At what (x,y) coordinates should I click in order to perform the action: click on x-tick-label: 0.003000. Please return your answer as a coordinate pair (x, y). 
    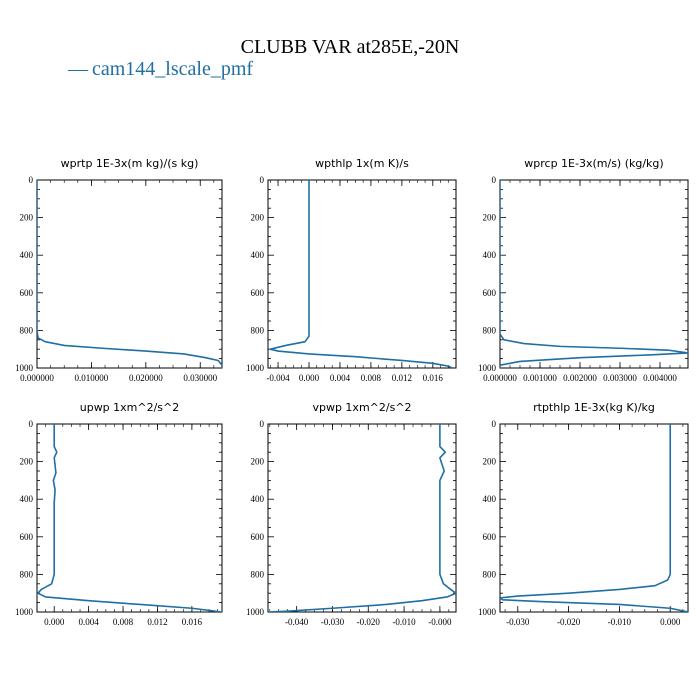
    Looking at the image, I should click on (620, 378).